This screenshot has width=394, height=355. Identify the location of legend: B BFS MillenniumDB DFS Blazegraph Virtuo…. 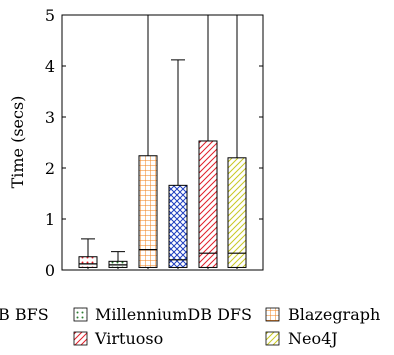
(190, 326).